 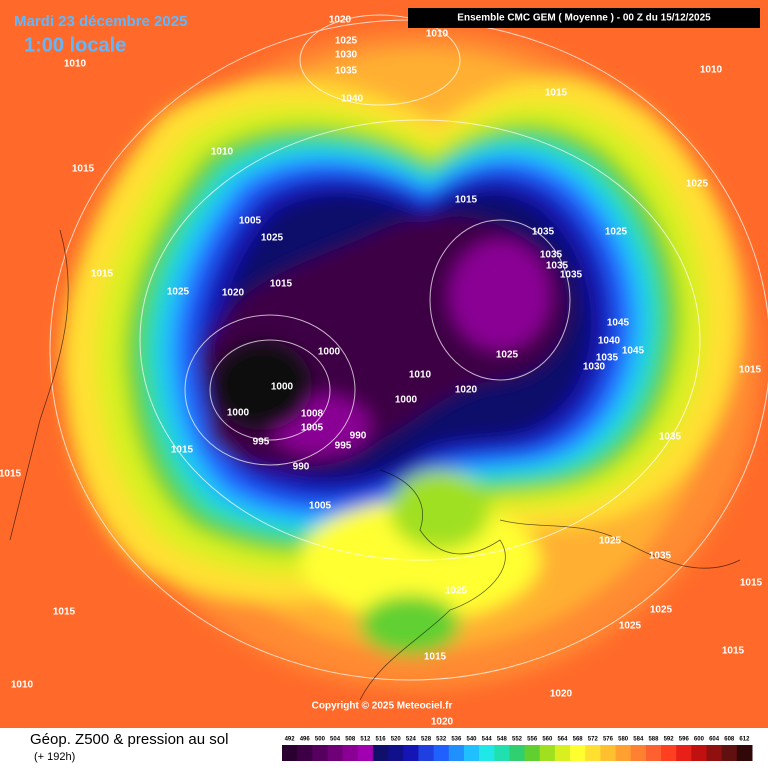 What do you see at coordinates (129, 739) in the screenshot?
I see `footer-title: Géop. Z500 & pression au sol` at bounding box center [129, 739].